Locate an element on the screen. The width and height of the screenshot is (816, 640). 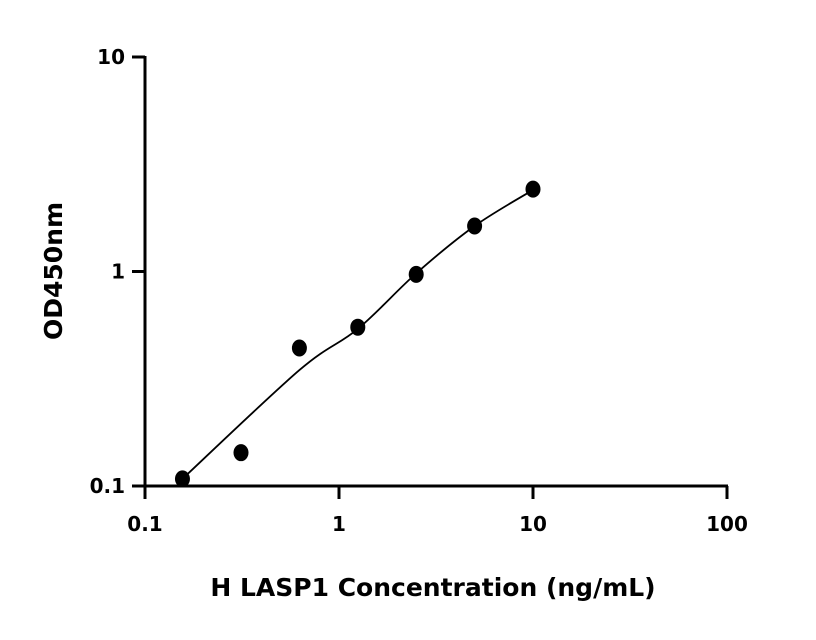
y-tick-label: 10 is located at coordinates (111, 57).